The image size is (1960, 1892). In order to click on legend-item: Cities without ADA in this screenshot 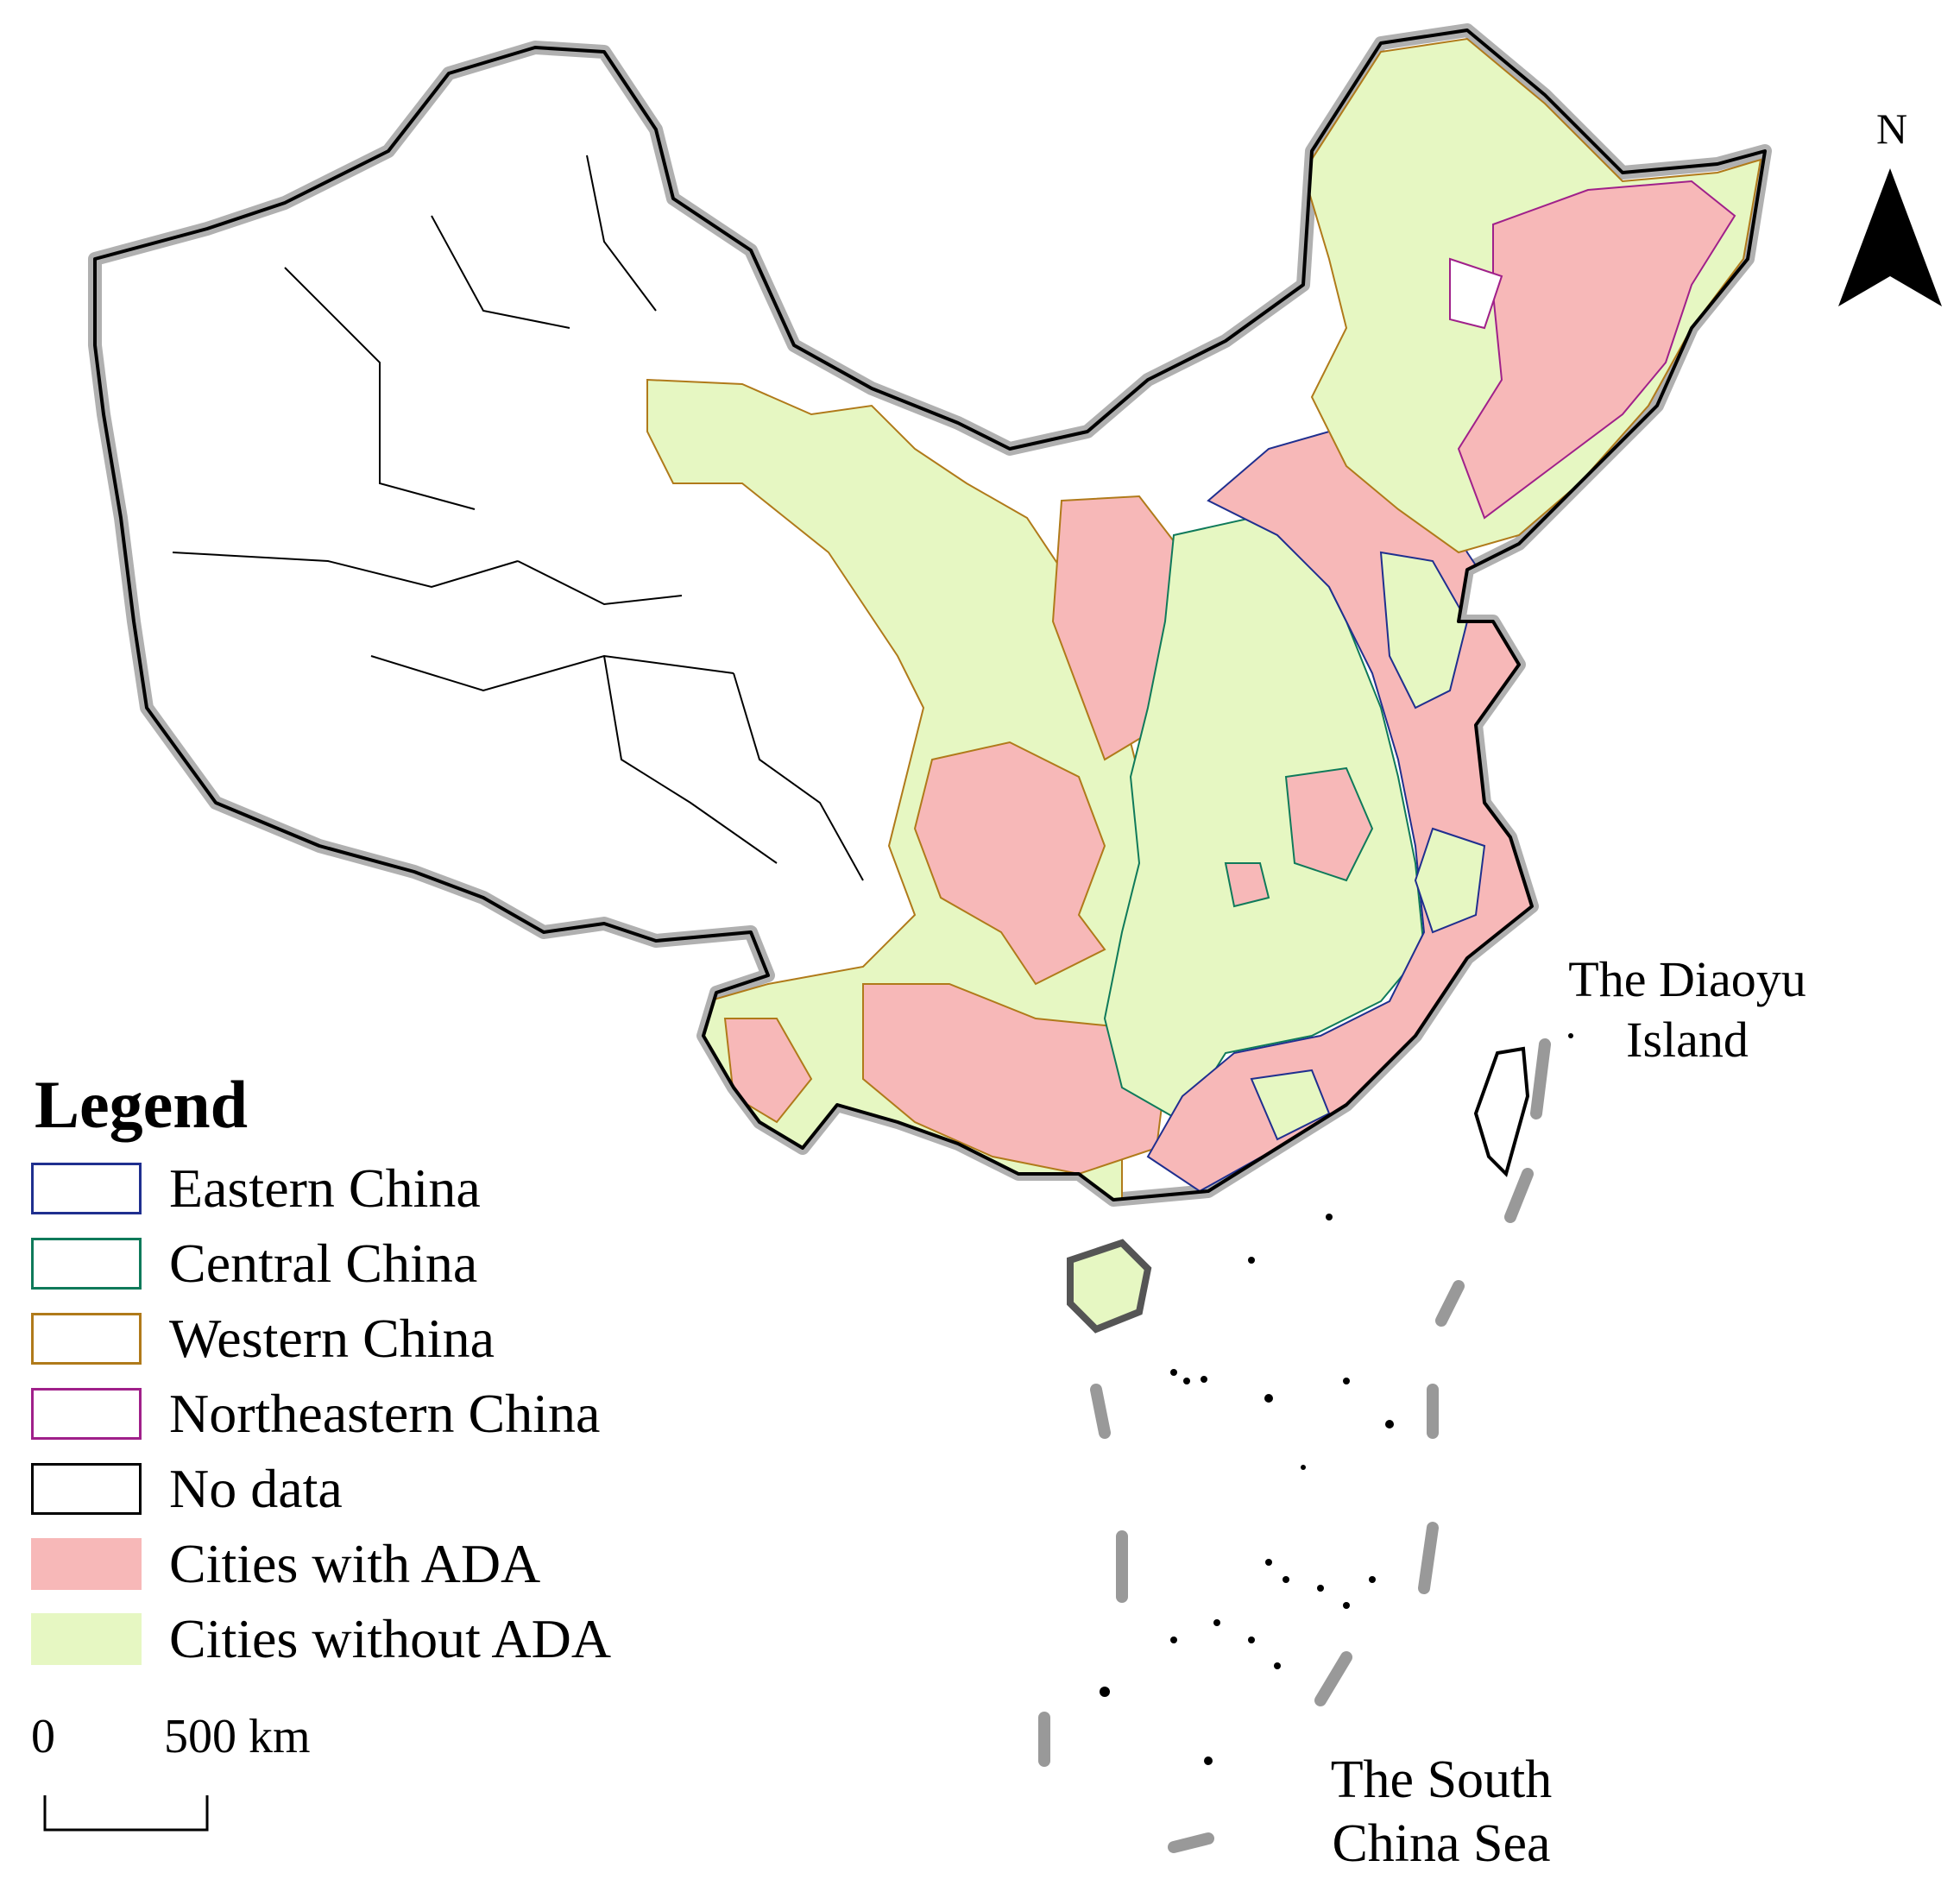, I will do `click(321, 1638)`.